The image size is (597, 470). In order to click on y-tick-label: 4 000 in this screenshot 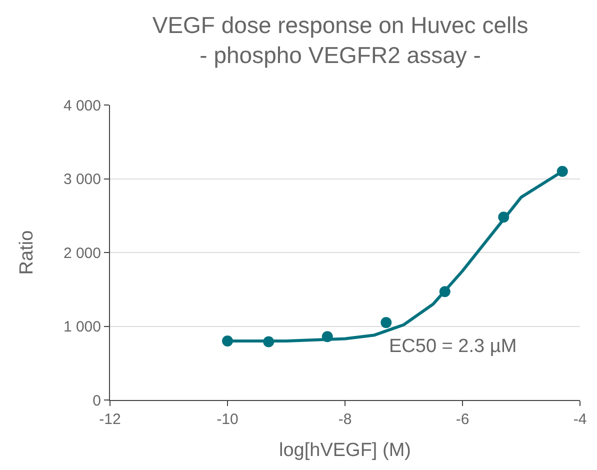, I will do `click(82, 105)`.